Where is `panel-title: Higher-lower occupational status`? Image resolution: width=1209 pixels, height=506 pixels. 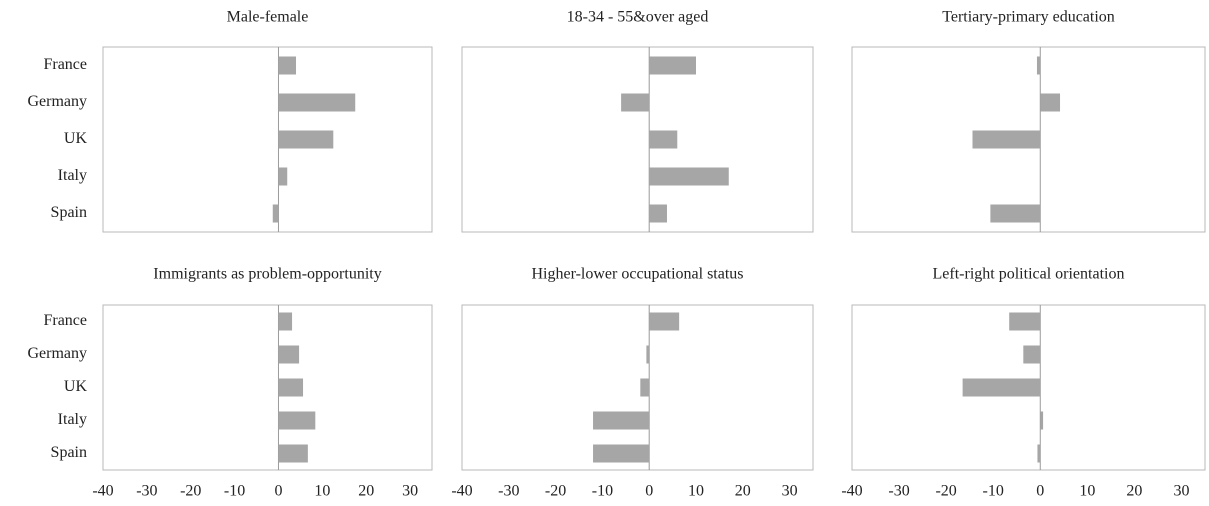
panel-title: Higher-lower occupational status is located at coordinates (637, 274).